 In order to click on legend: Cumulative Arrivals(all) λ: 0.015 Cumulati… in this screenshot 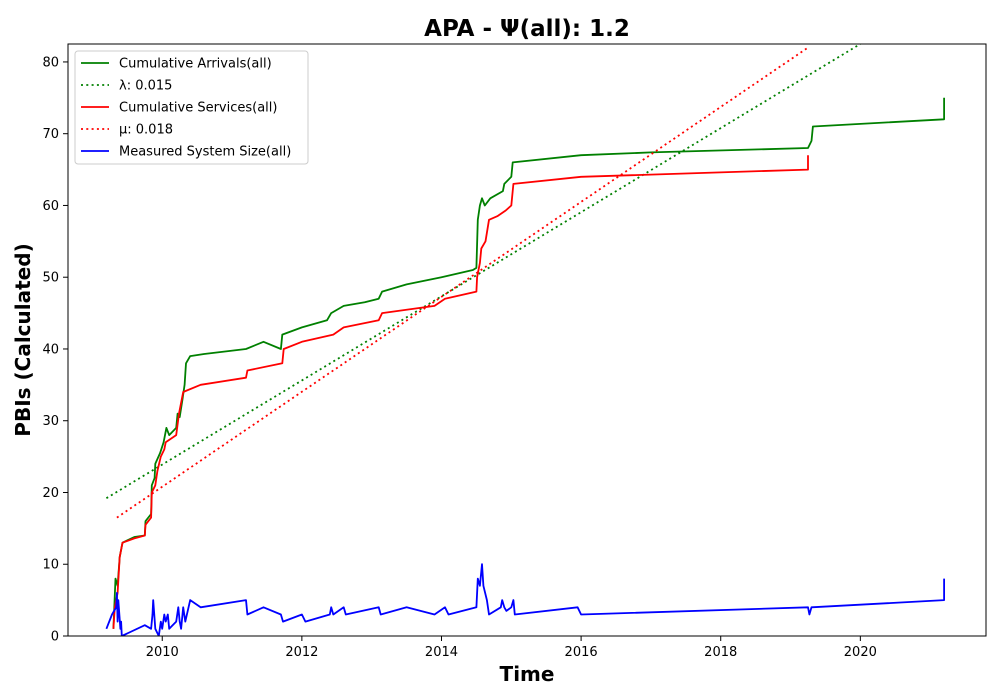, I will do `click(191, 107)`.